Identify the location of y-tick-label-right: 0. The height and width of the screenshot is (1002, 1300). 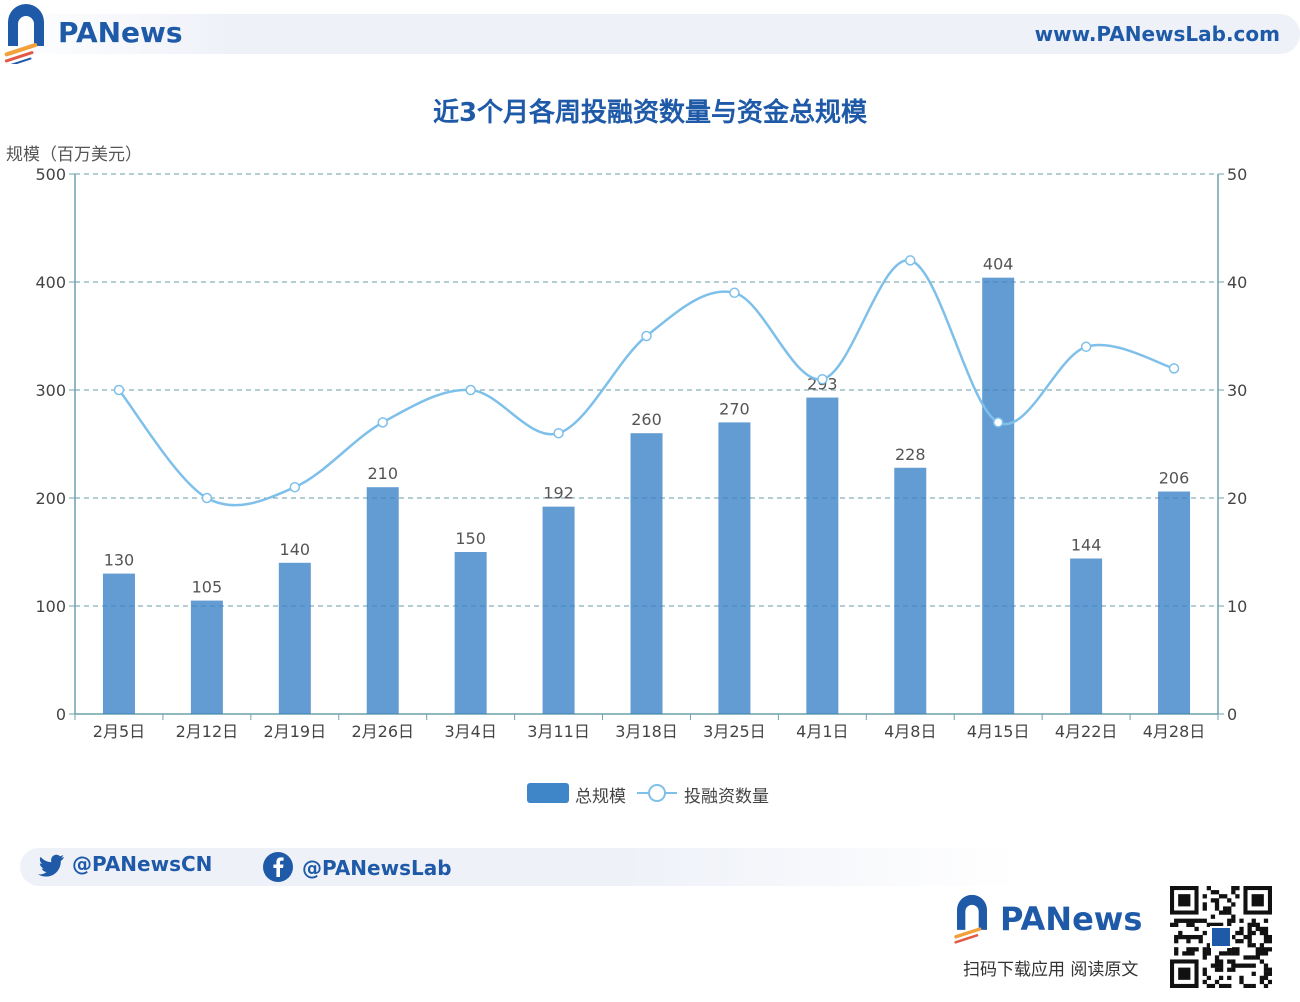
(1232, 714).